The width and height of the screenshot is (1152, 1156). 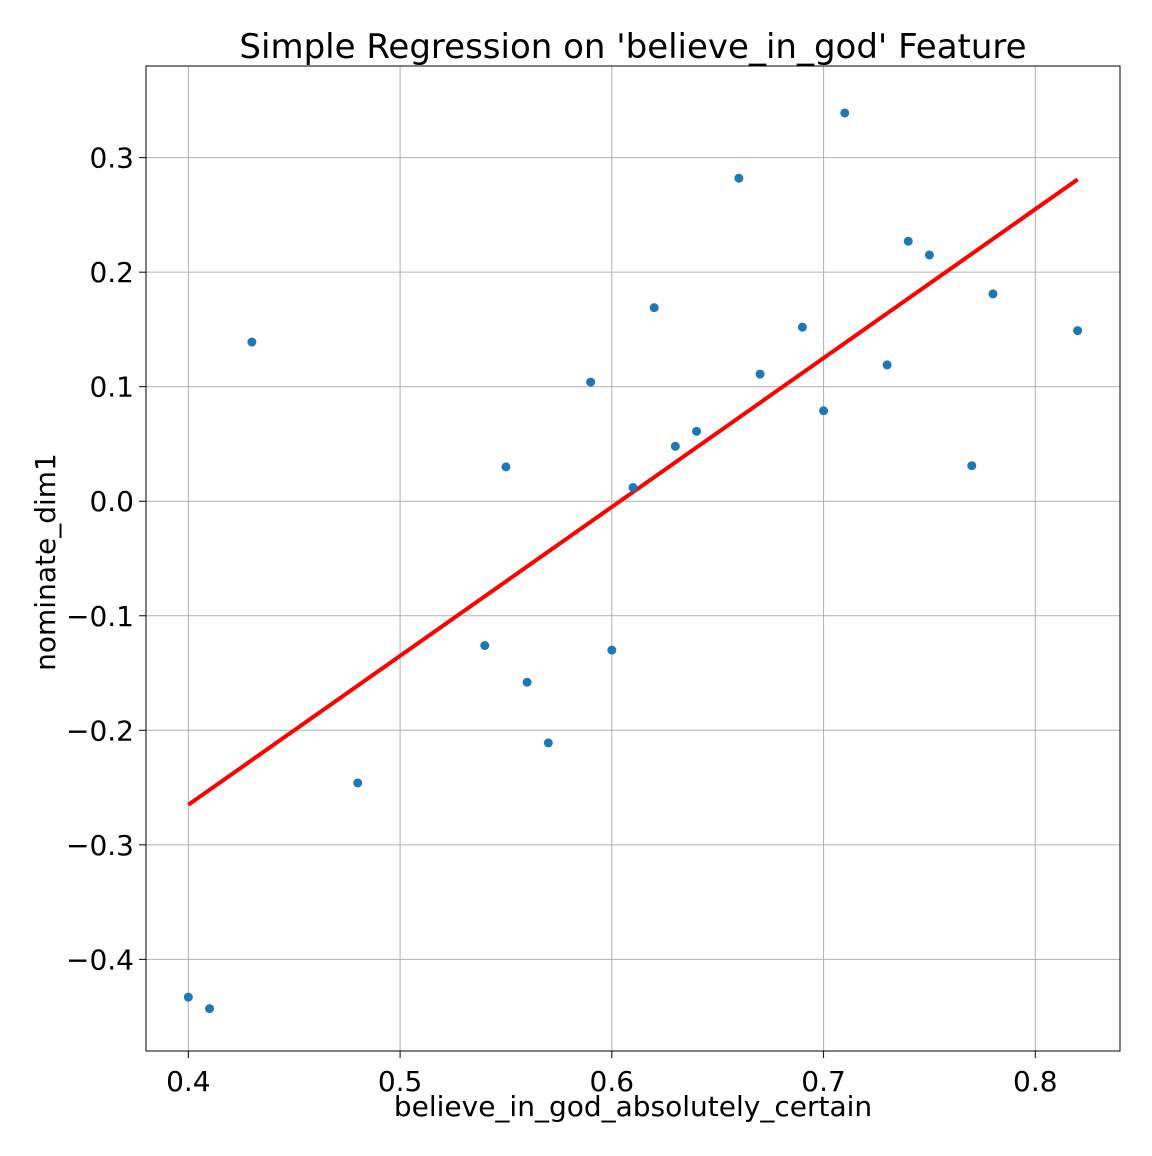 What do you see at coordinates (45, 562) in the screenshot?
I see `y-axis-label: nominate_dim1` at bounding box center [45, 562].